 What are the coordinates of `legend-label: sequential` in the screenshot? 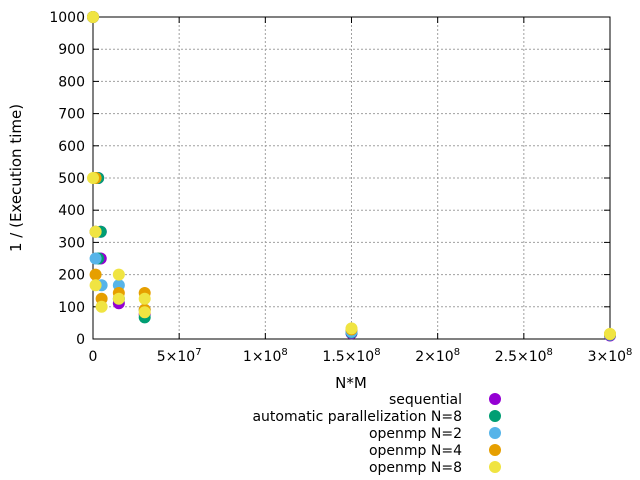 It's located at (425, 400).